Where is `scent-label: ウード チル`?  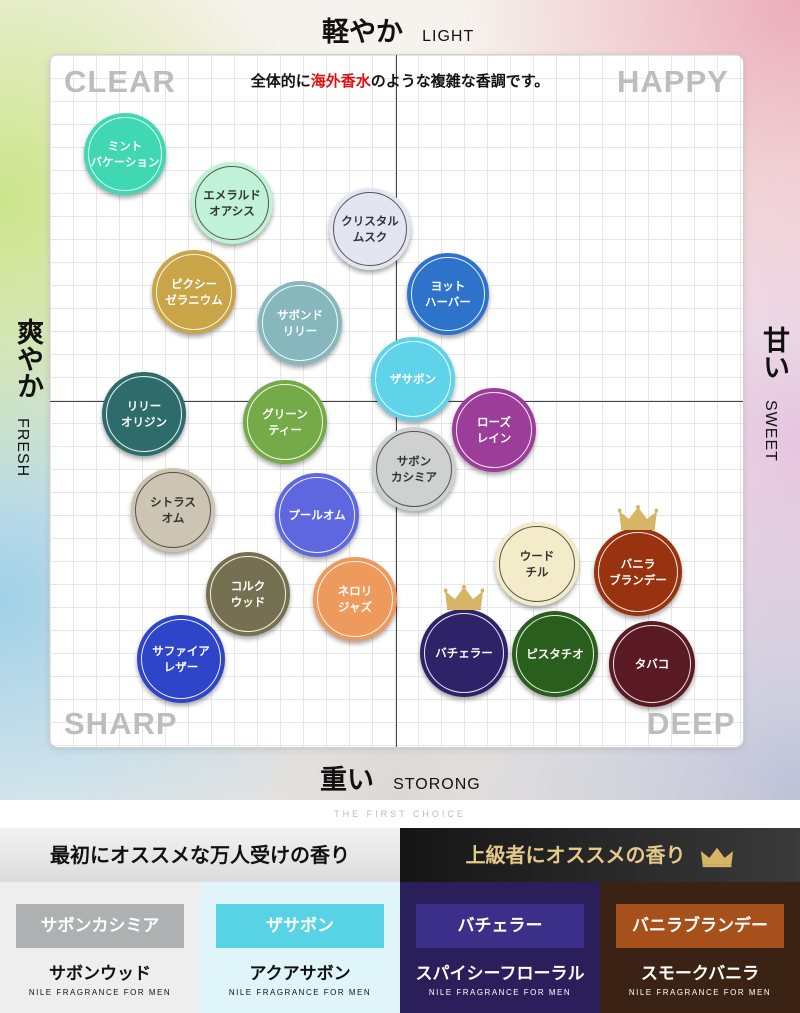
scent-label: ウード チル is located at coordinates (537, 564).